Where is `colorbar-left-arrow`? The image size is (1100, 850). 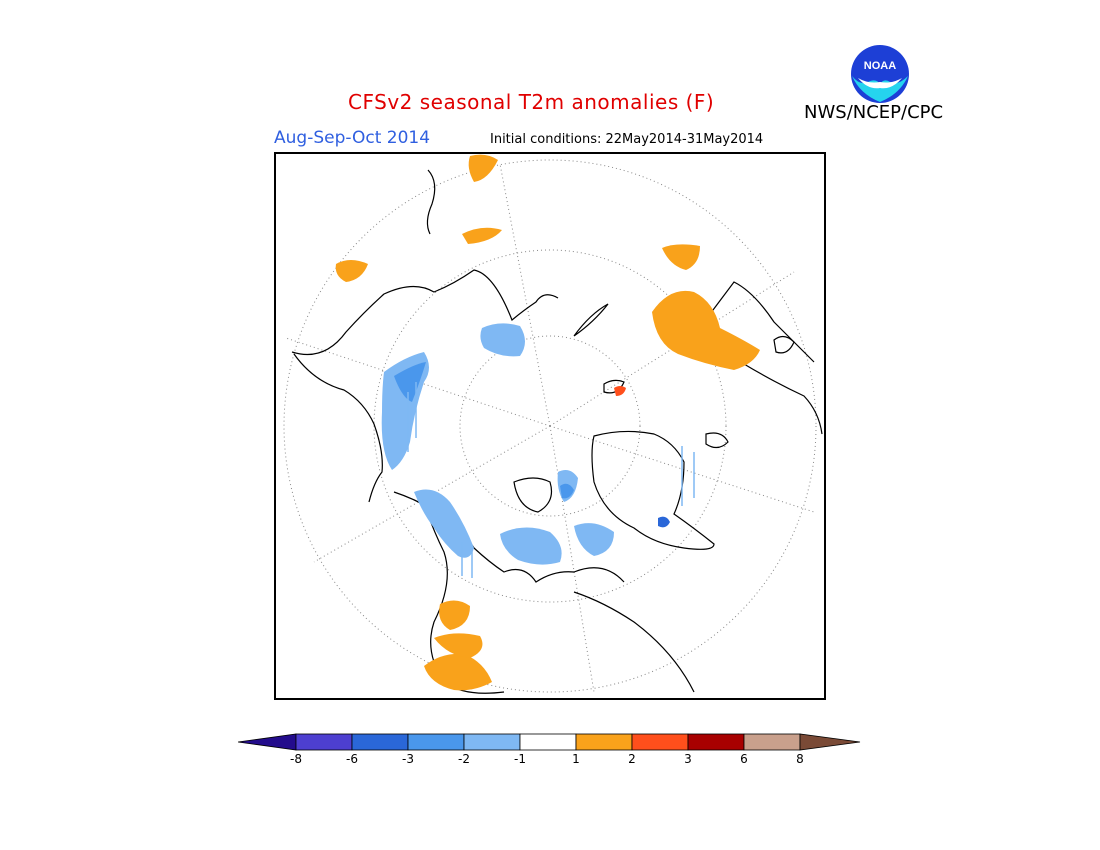 colorbar-left-arrow is located at coordinates (267, 742).